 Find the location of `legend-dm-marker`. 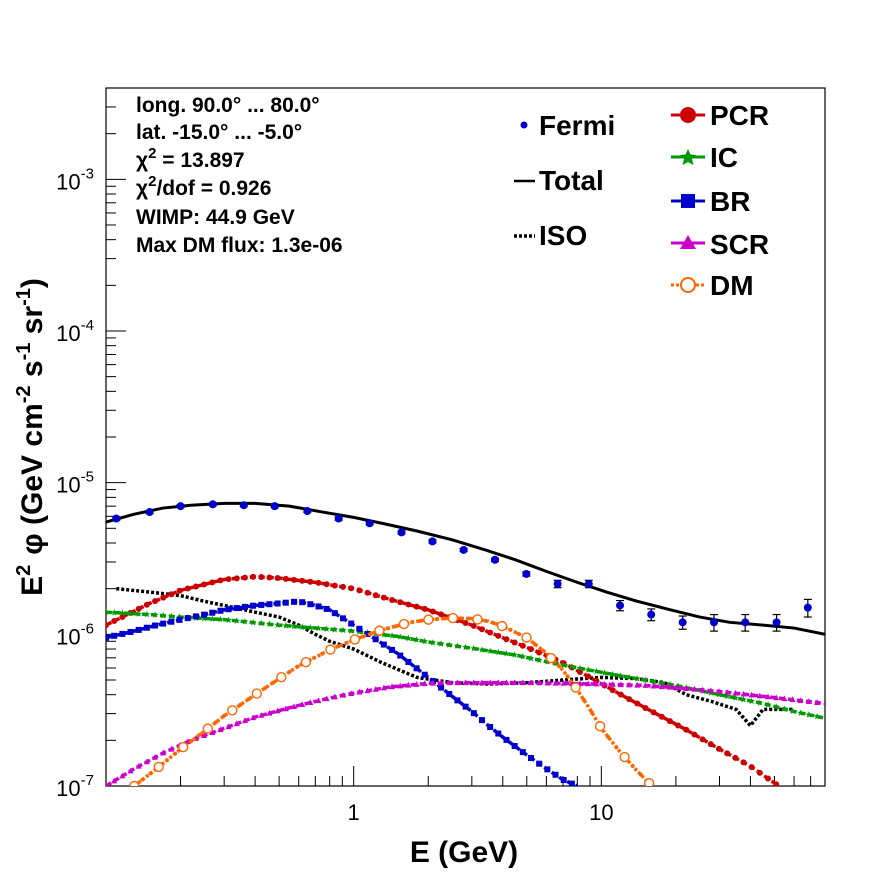

legend-dm-marker is located at coordinates (688, 285).